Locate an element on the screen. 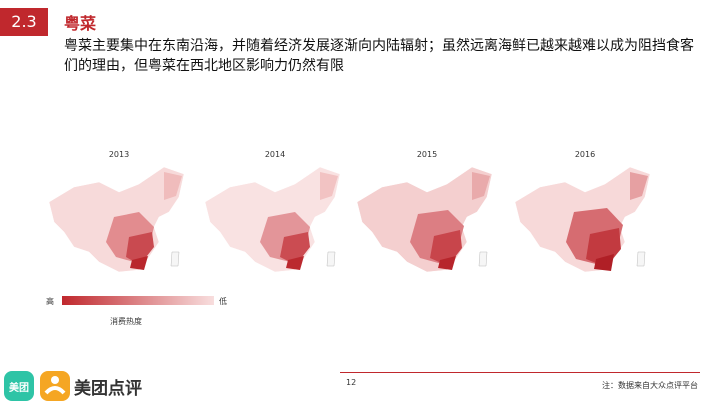  meituan-tile-icon: 美团 is located at coordinates (19, 386).